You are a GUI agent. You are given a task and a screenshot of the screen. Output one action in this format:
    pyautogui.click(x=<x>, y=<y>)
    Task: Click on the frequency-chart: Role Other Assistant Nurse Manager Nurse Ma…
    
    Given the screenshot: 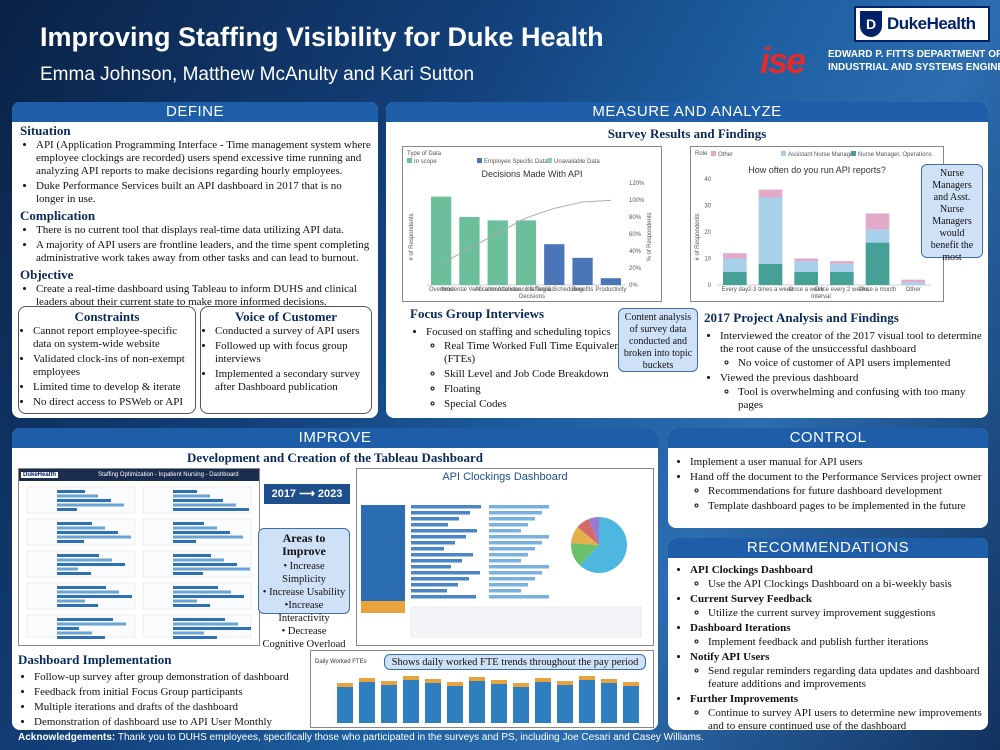 What is the action you would take?
    pyautogui.click(x=817, y=224)
    